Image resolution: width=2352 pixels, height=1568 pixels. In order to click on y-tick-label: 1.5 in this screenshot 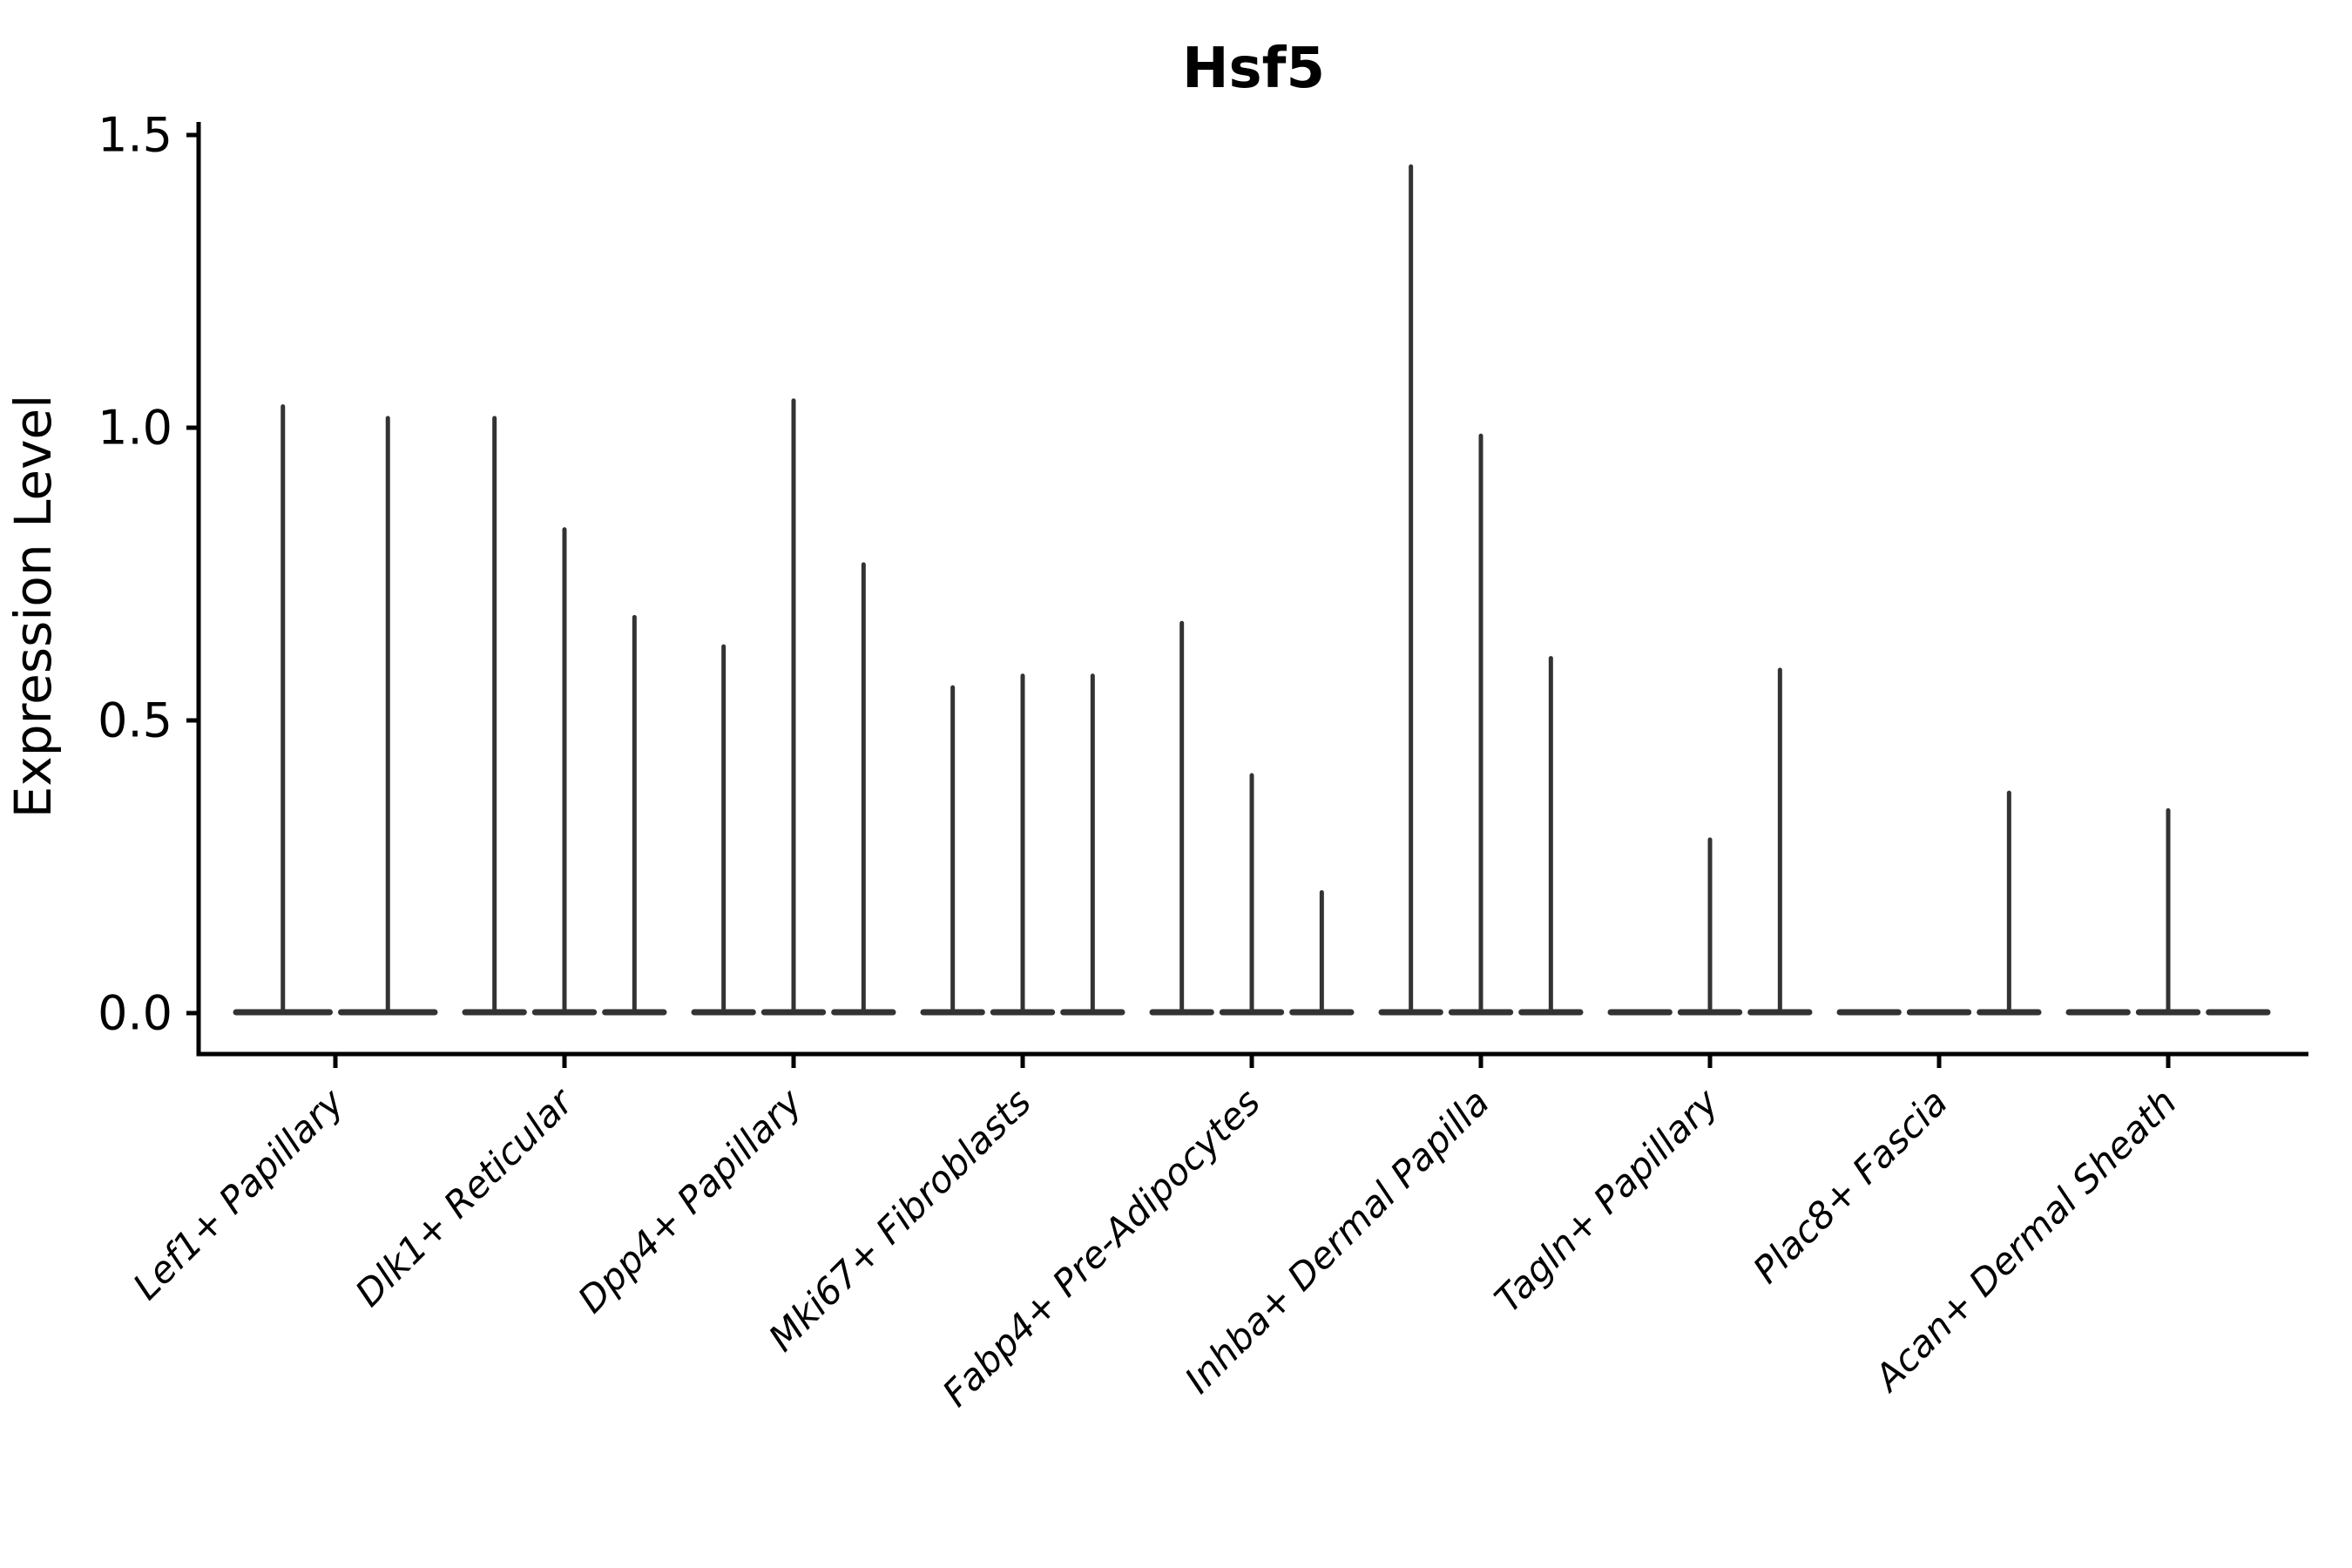, I will do `click(135, 135)`.